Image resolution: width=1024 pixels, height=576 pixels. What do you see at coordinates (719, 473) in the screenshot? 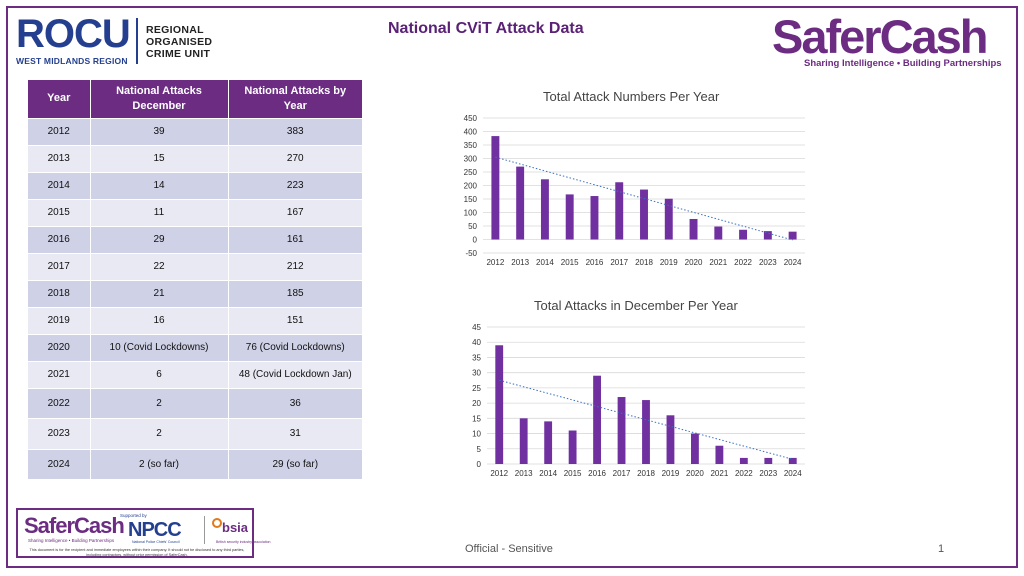
I see `x-tick-label: 2021` at bounding box center [719, 473].